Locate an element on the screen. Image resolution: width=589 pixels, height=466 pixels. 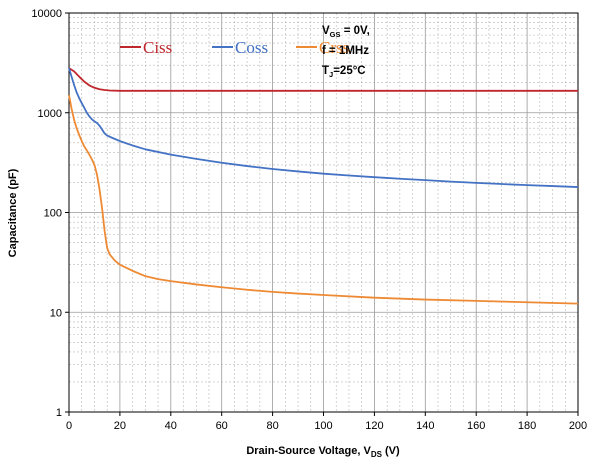
x-tick-labels: 0 20 40 60 80 100 120 140 160 180 200 is located at coordinates (326, 422).